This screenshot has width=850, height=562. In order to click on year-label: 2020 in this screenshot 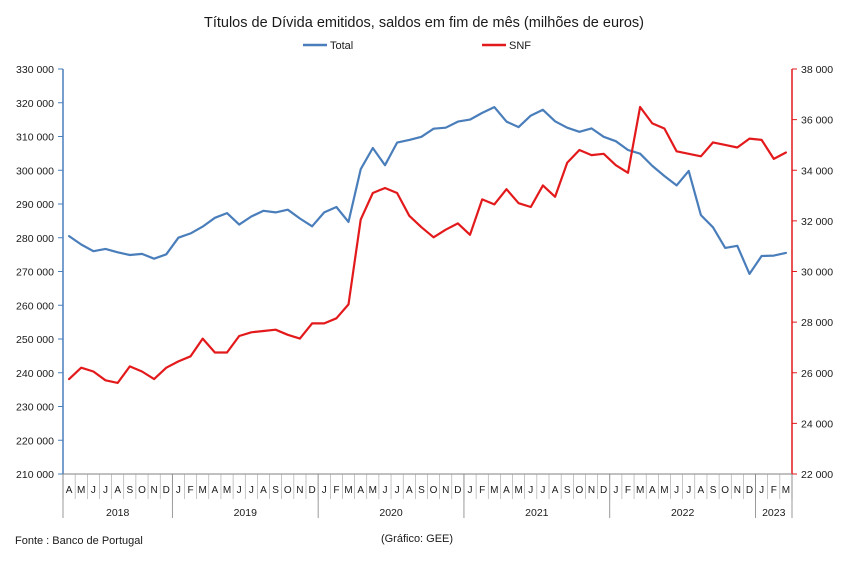, I will do `click(391, 513)`.